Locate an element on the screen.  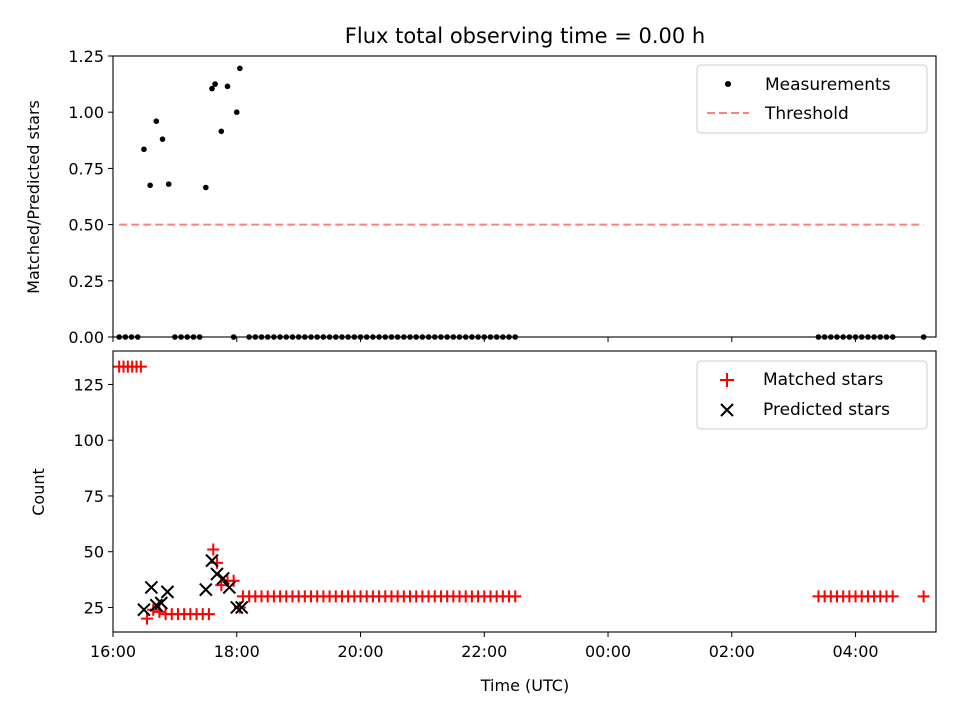
legend-matched-label: Matched stars is located at coordinates (823, 380).